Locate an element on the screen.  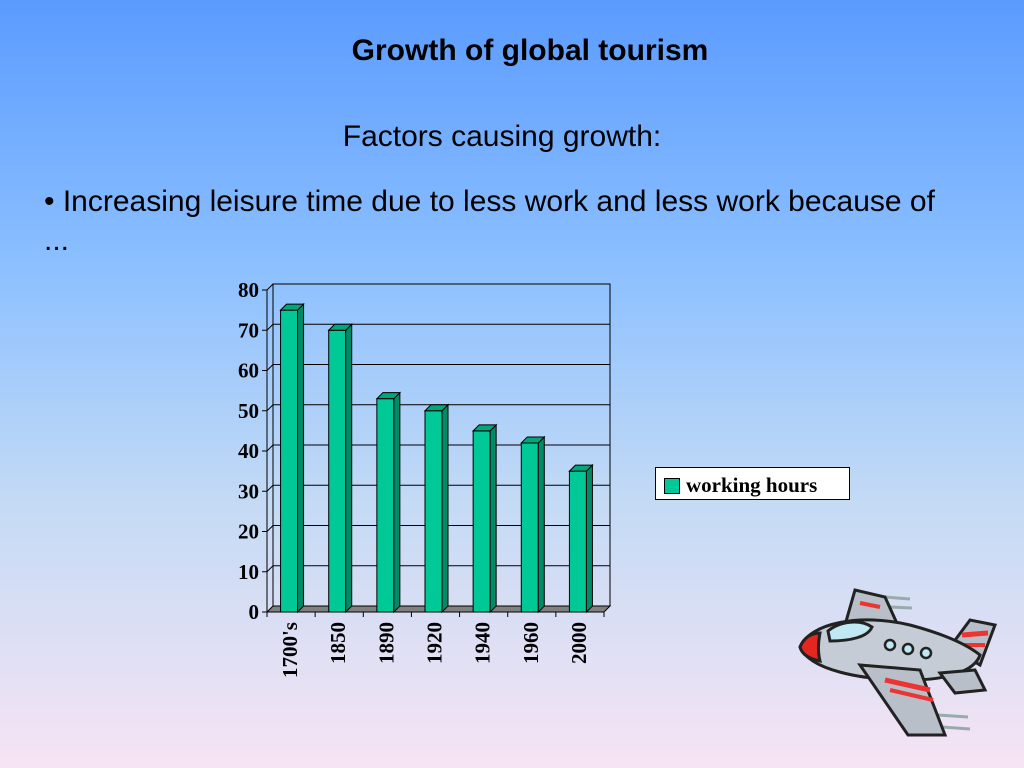
chart-legend: working hours is located at coordinates (752, 483).